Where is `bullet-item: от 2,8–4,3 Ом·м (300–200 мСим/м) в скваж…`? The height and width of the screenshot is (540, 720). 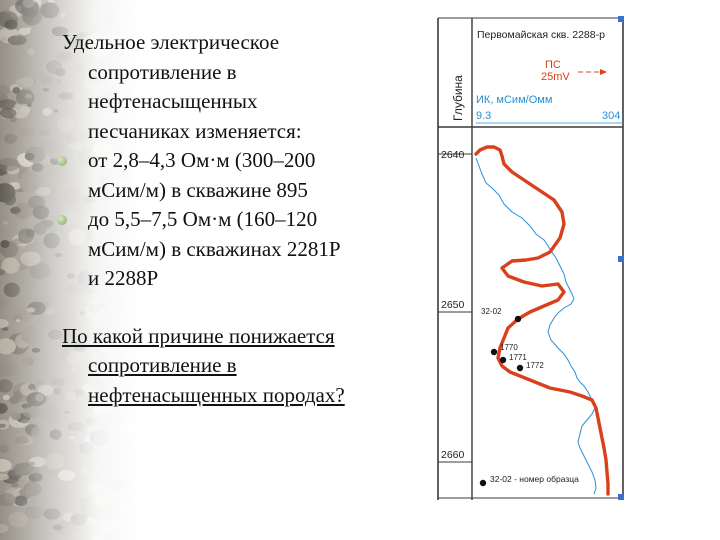 bullet-item: от 2,8–4,3 Ом·м (300–200 мСим/м) в скваж… is located at coordinates (244, 175).